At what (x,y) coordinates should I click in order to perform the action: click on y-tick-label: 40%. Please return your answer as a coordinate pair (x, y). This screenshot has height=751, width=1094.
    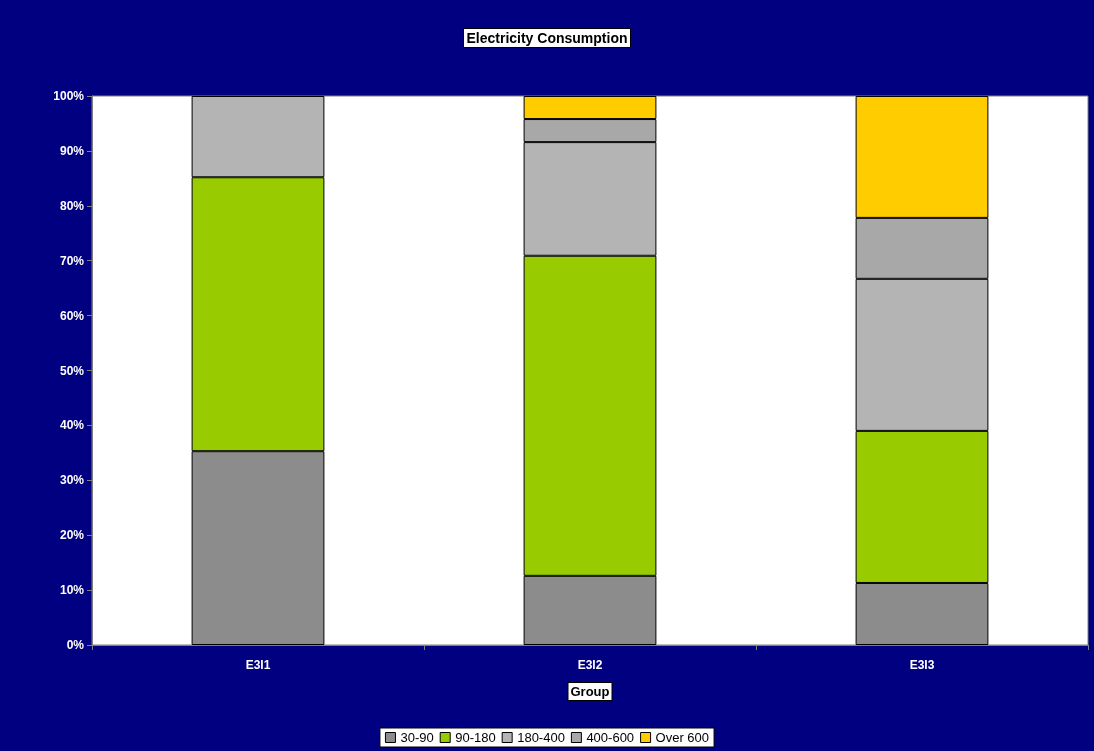
    Looking at the image, I should click on (72, 425).